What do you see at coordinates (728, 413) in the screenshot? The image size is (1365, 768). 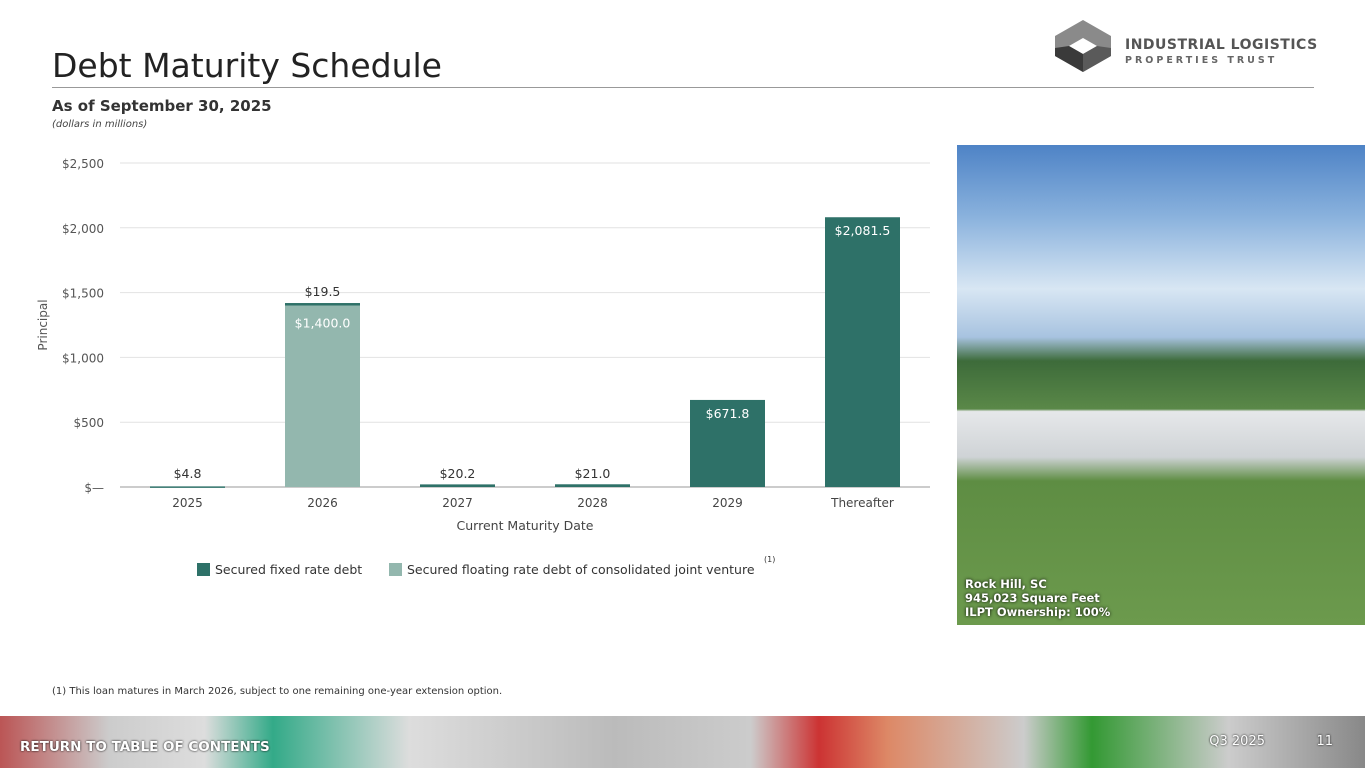 I see `data-label: $671.8` at bounding box center [728, 413].